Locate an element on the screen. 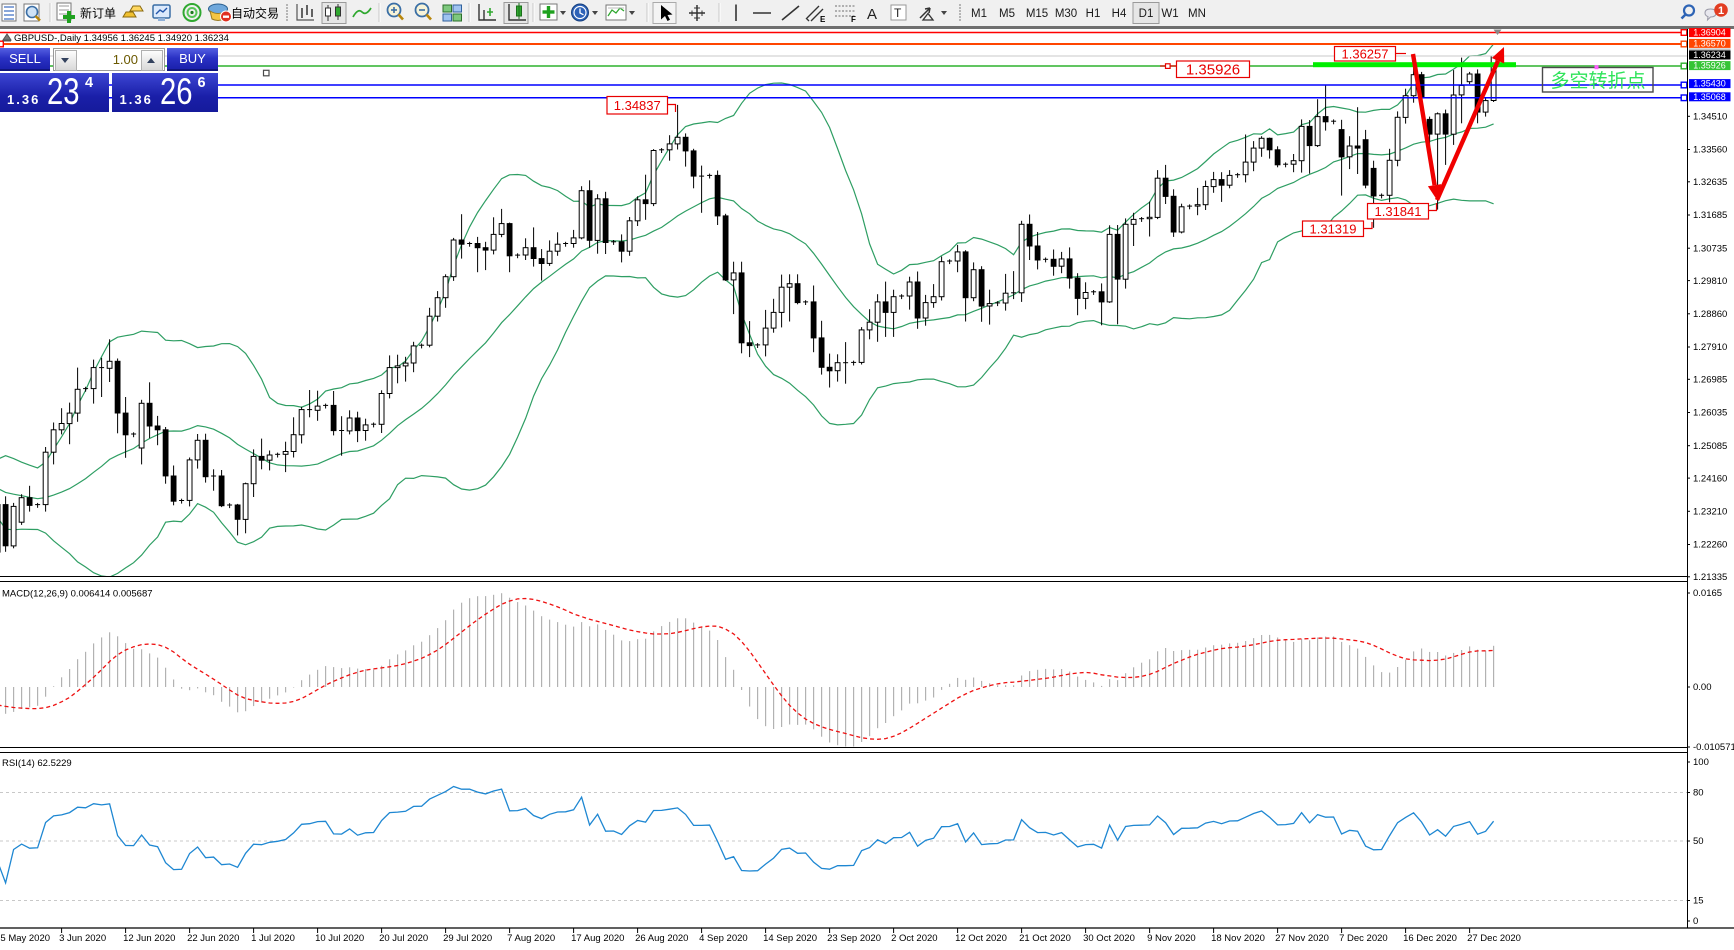 The width and height of the screenshot is (1734, 950). svg-text: 2 Oct 2020 is located at coordinates (914, 938).